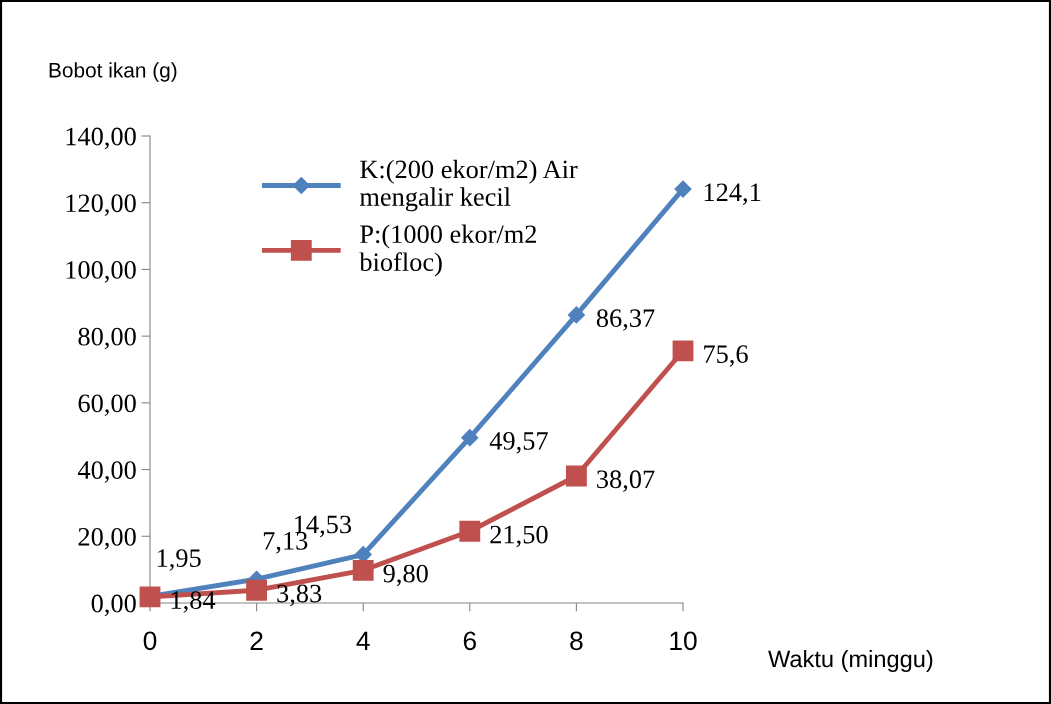 Image resolution: width=1051 pixels, height=704 pixels. What do you see at coordinates (850, 661) in the screenshot?
I see `x-axis-title: Waktu (minggu)` at bounding box center [850, 661].